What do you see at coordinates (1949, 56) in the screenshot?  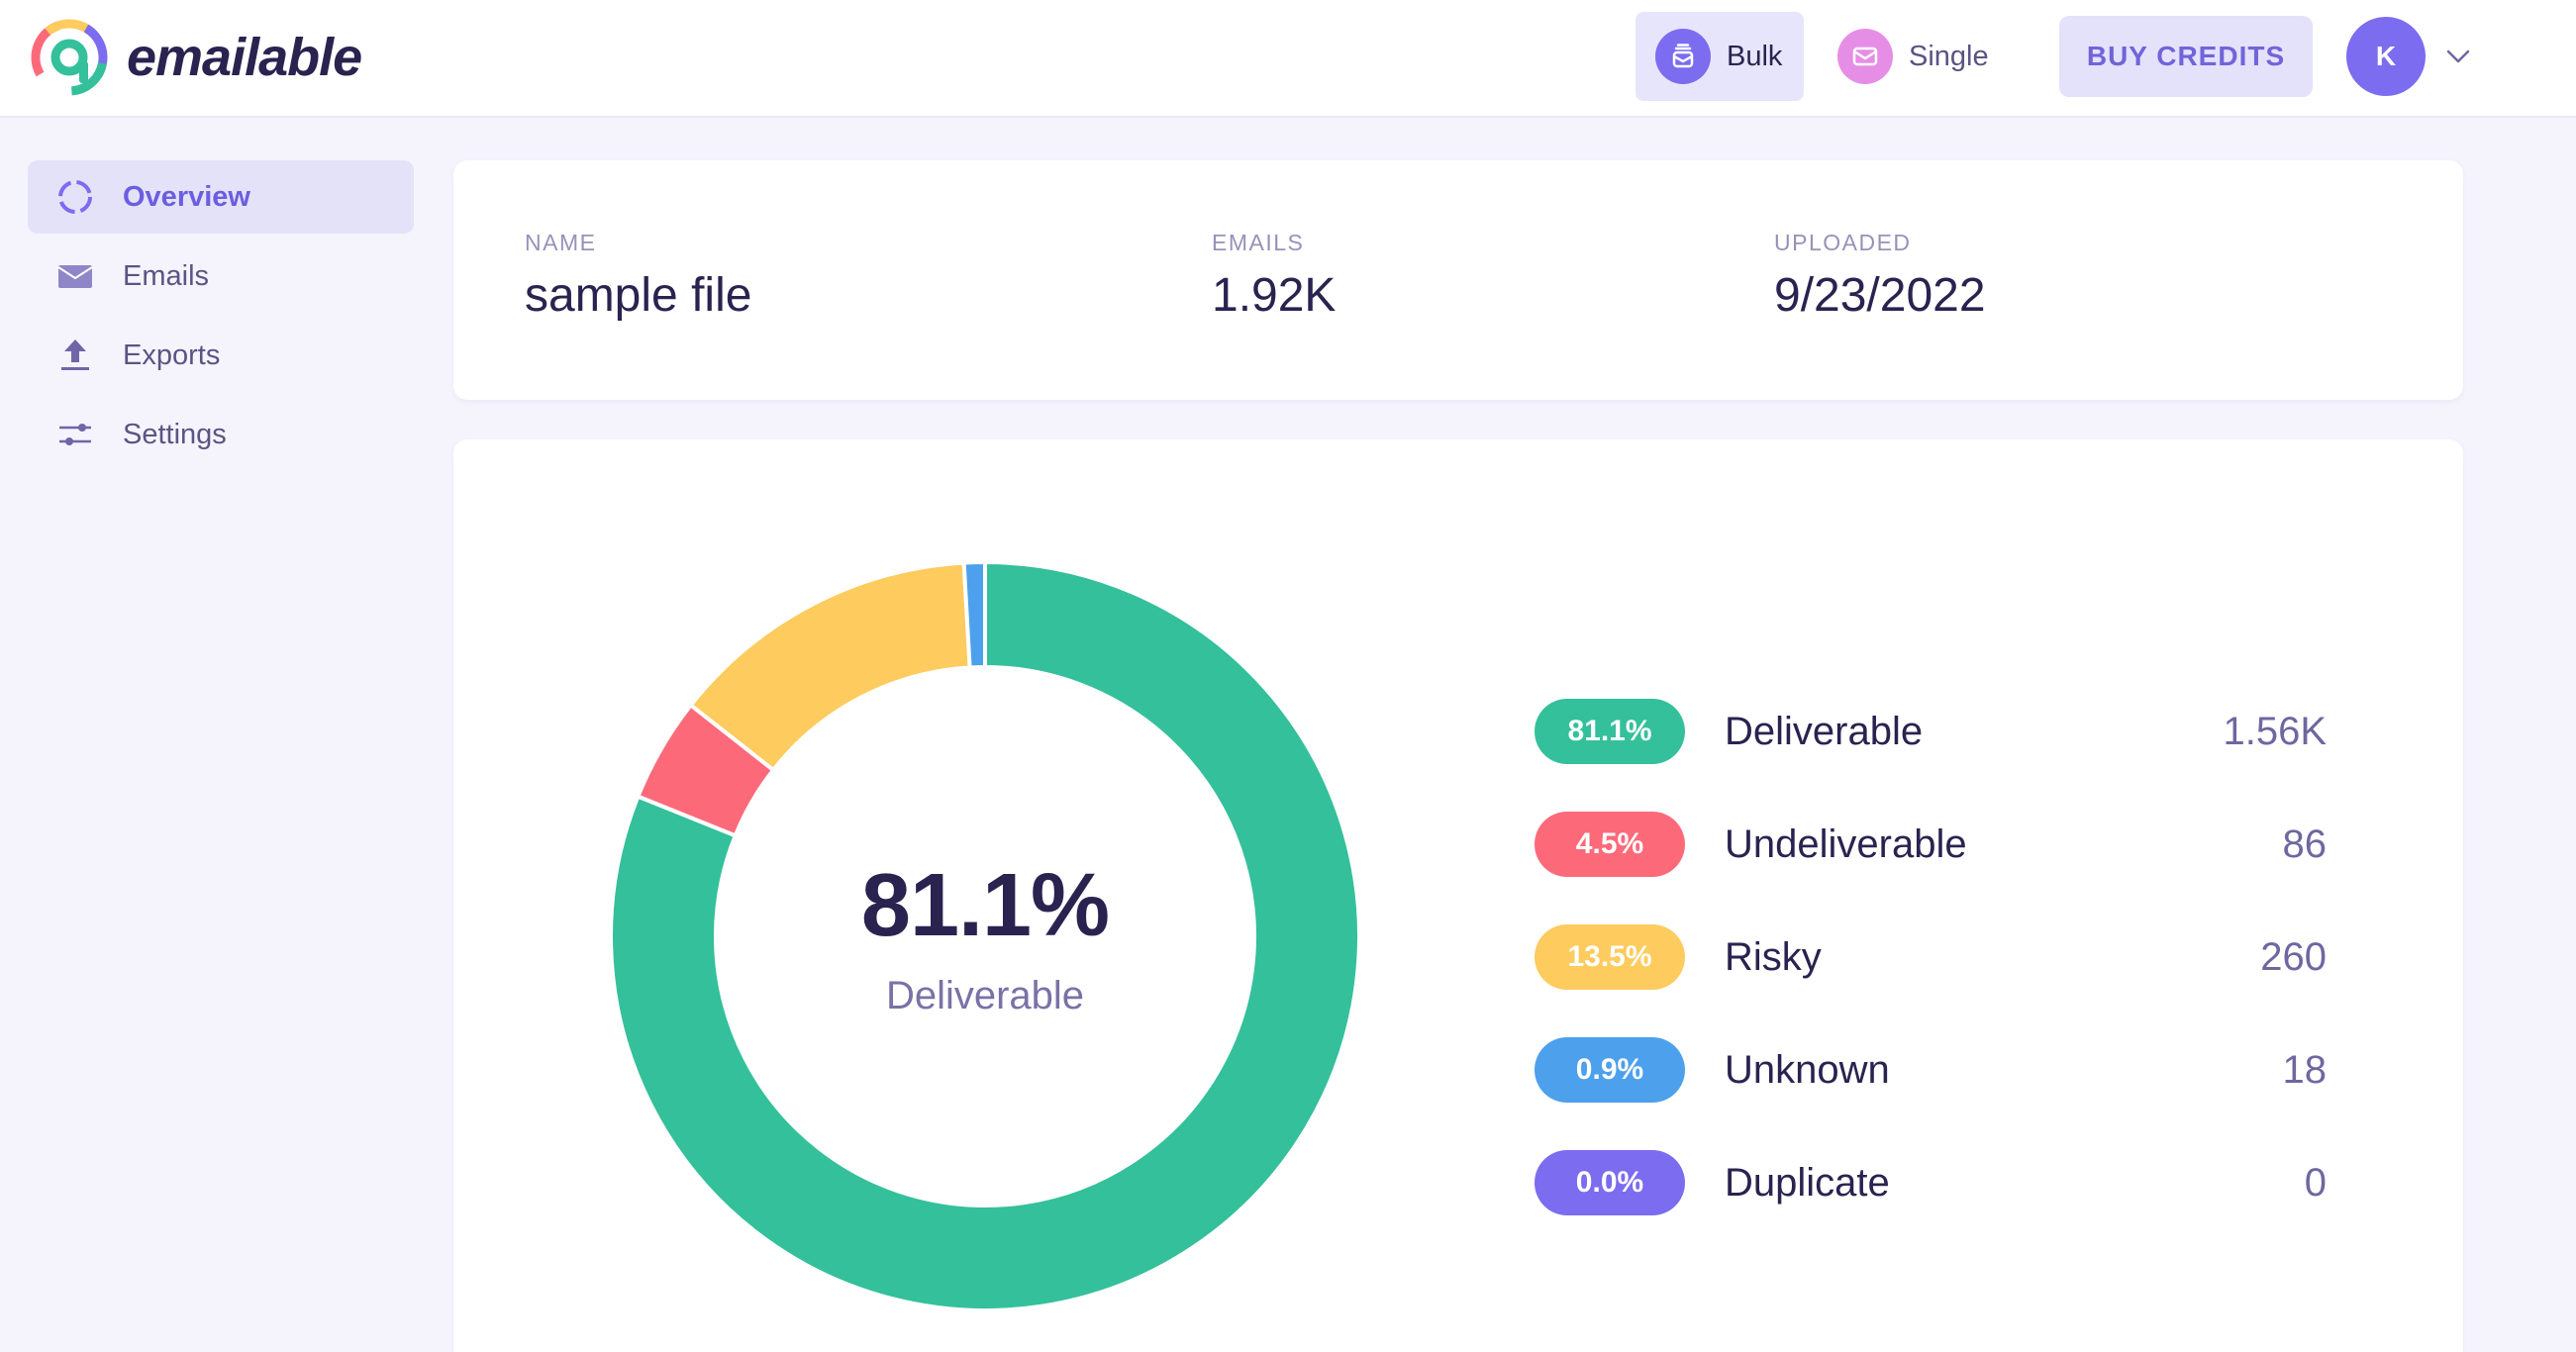 I see `nav-single-label: Single` at bounding box center [1949, 56].